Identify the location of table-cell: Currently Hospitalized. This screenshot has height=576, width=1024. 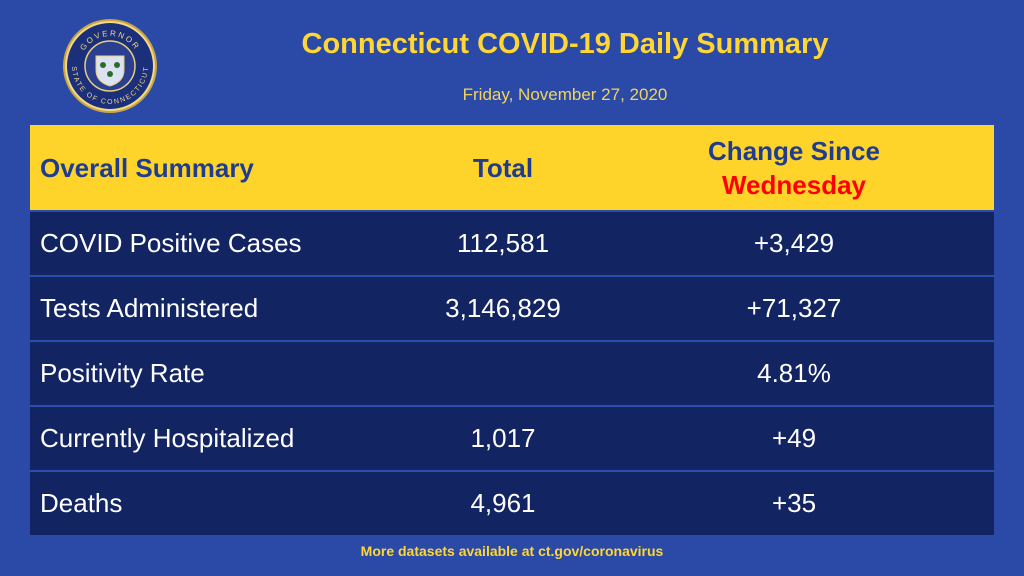
(167, 438).